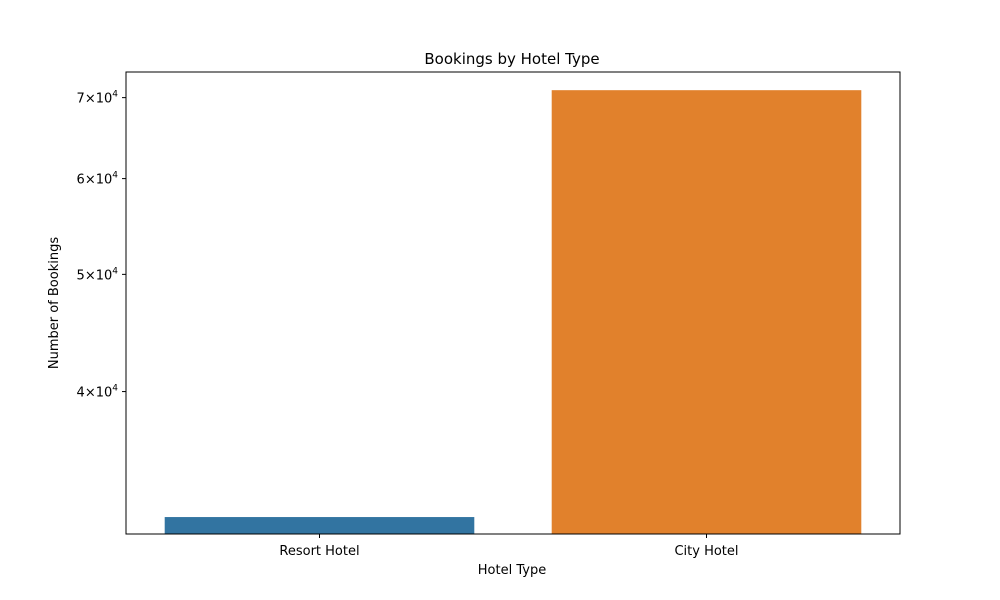 The width and height of the screenshot is (1000, 600). Describe the element at coordinates (98, 392) in the screenshot. I see `y-tick-label: 4×104` at that location.